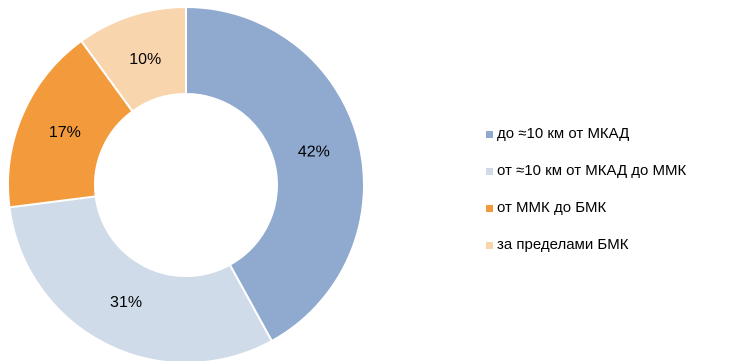 This screenshot has height=361, width=736. What do you see at coordinates (592, 170) in the screenshot?
I see `legend-label: от ≈10 км от МКАД до ММК` at bounding box center [592, 170].